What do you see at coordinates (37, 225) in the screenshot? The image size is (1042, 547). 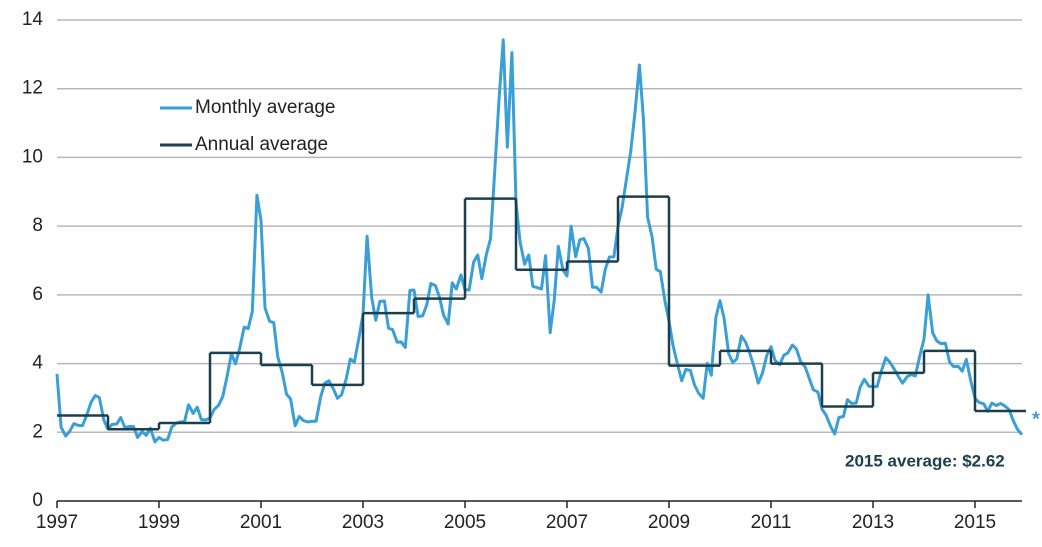 I see `y-tick-label: 8` at bounding box center [37, 225].